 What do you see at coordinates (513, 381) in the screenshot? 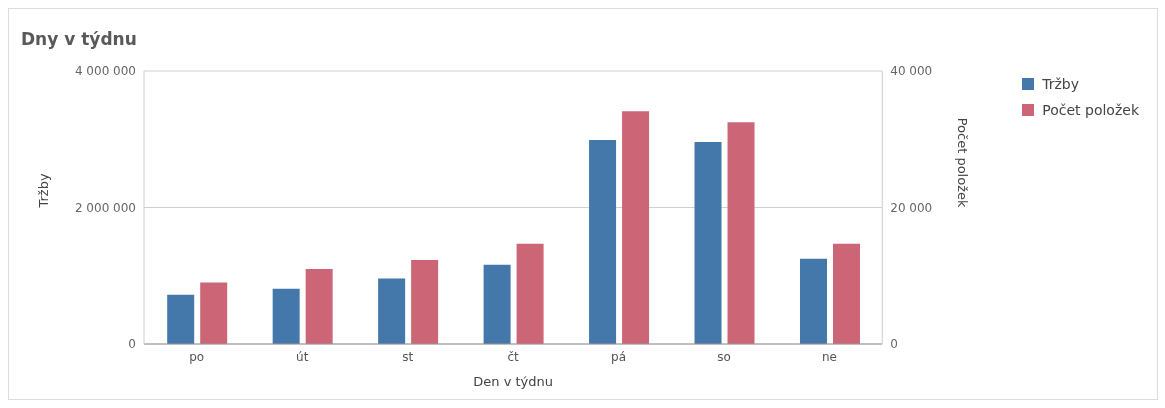
I see `x-axis-title: Den v týdnu` at bounding box center [513, 381].